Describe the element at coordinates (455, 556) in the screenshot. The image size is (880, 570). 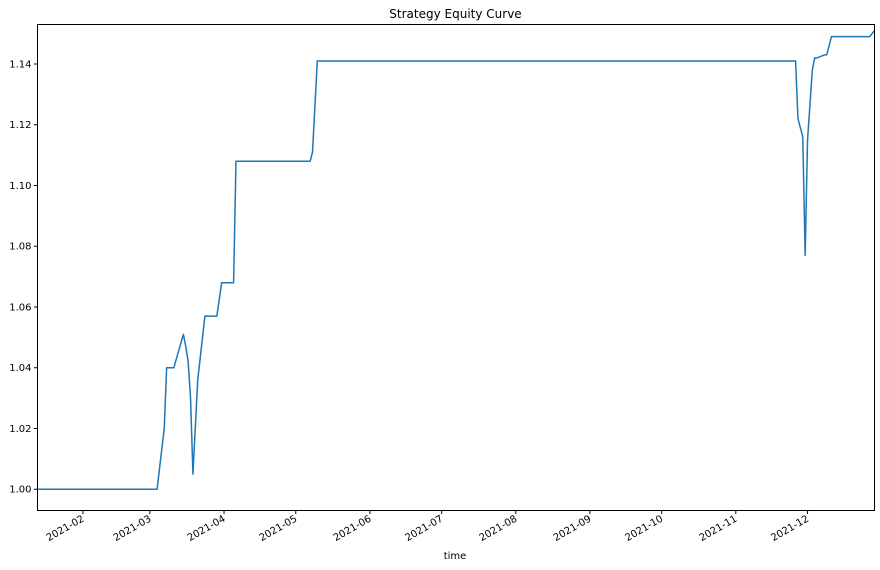
I see `x-axis-label: time` at that location.